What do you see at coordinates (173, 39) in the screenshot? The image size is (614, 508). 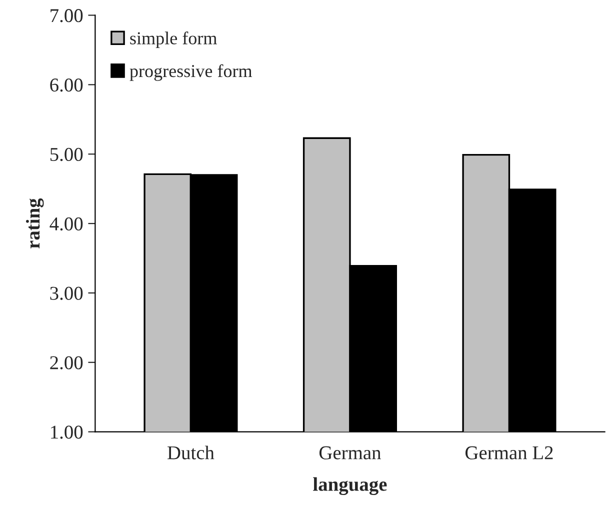 I see `legend-label: simple form` at bounding box center [173, 39].